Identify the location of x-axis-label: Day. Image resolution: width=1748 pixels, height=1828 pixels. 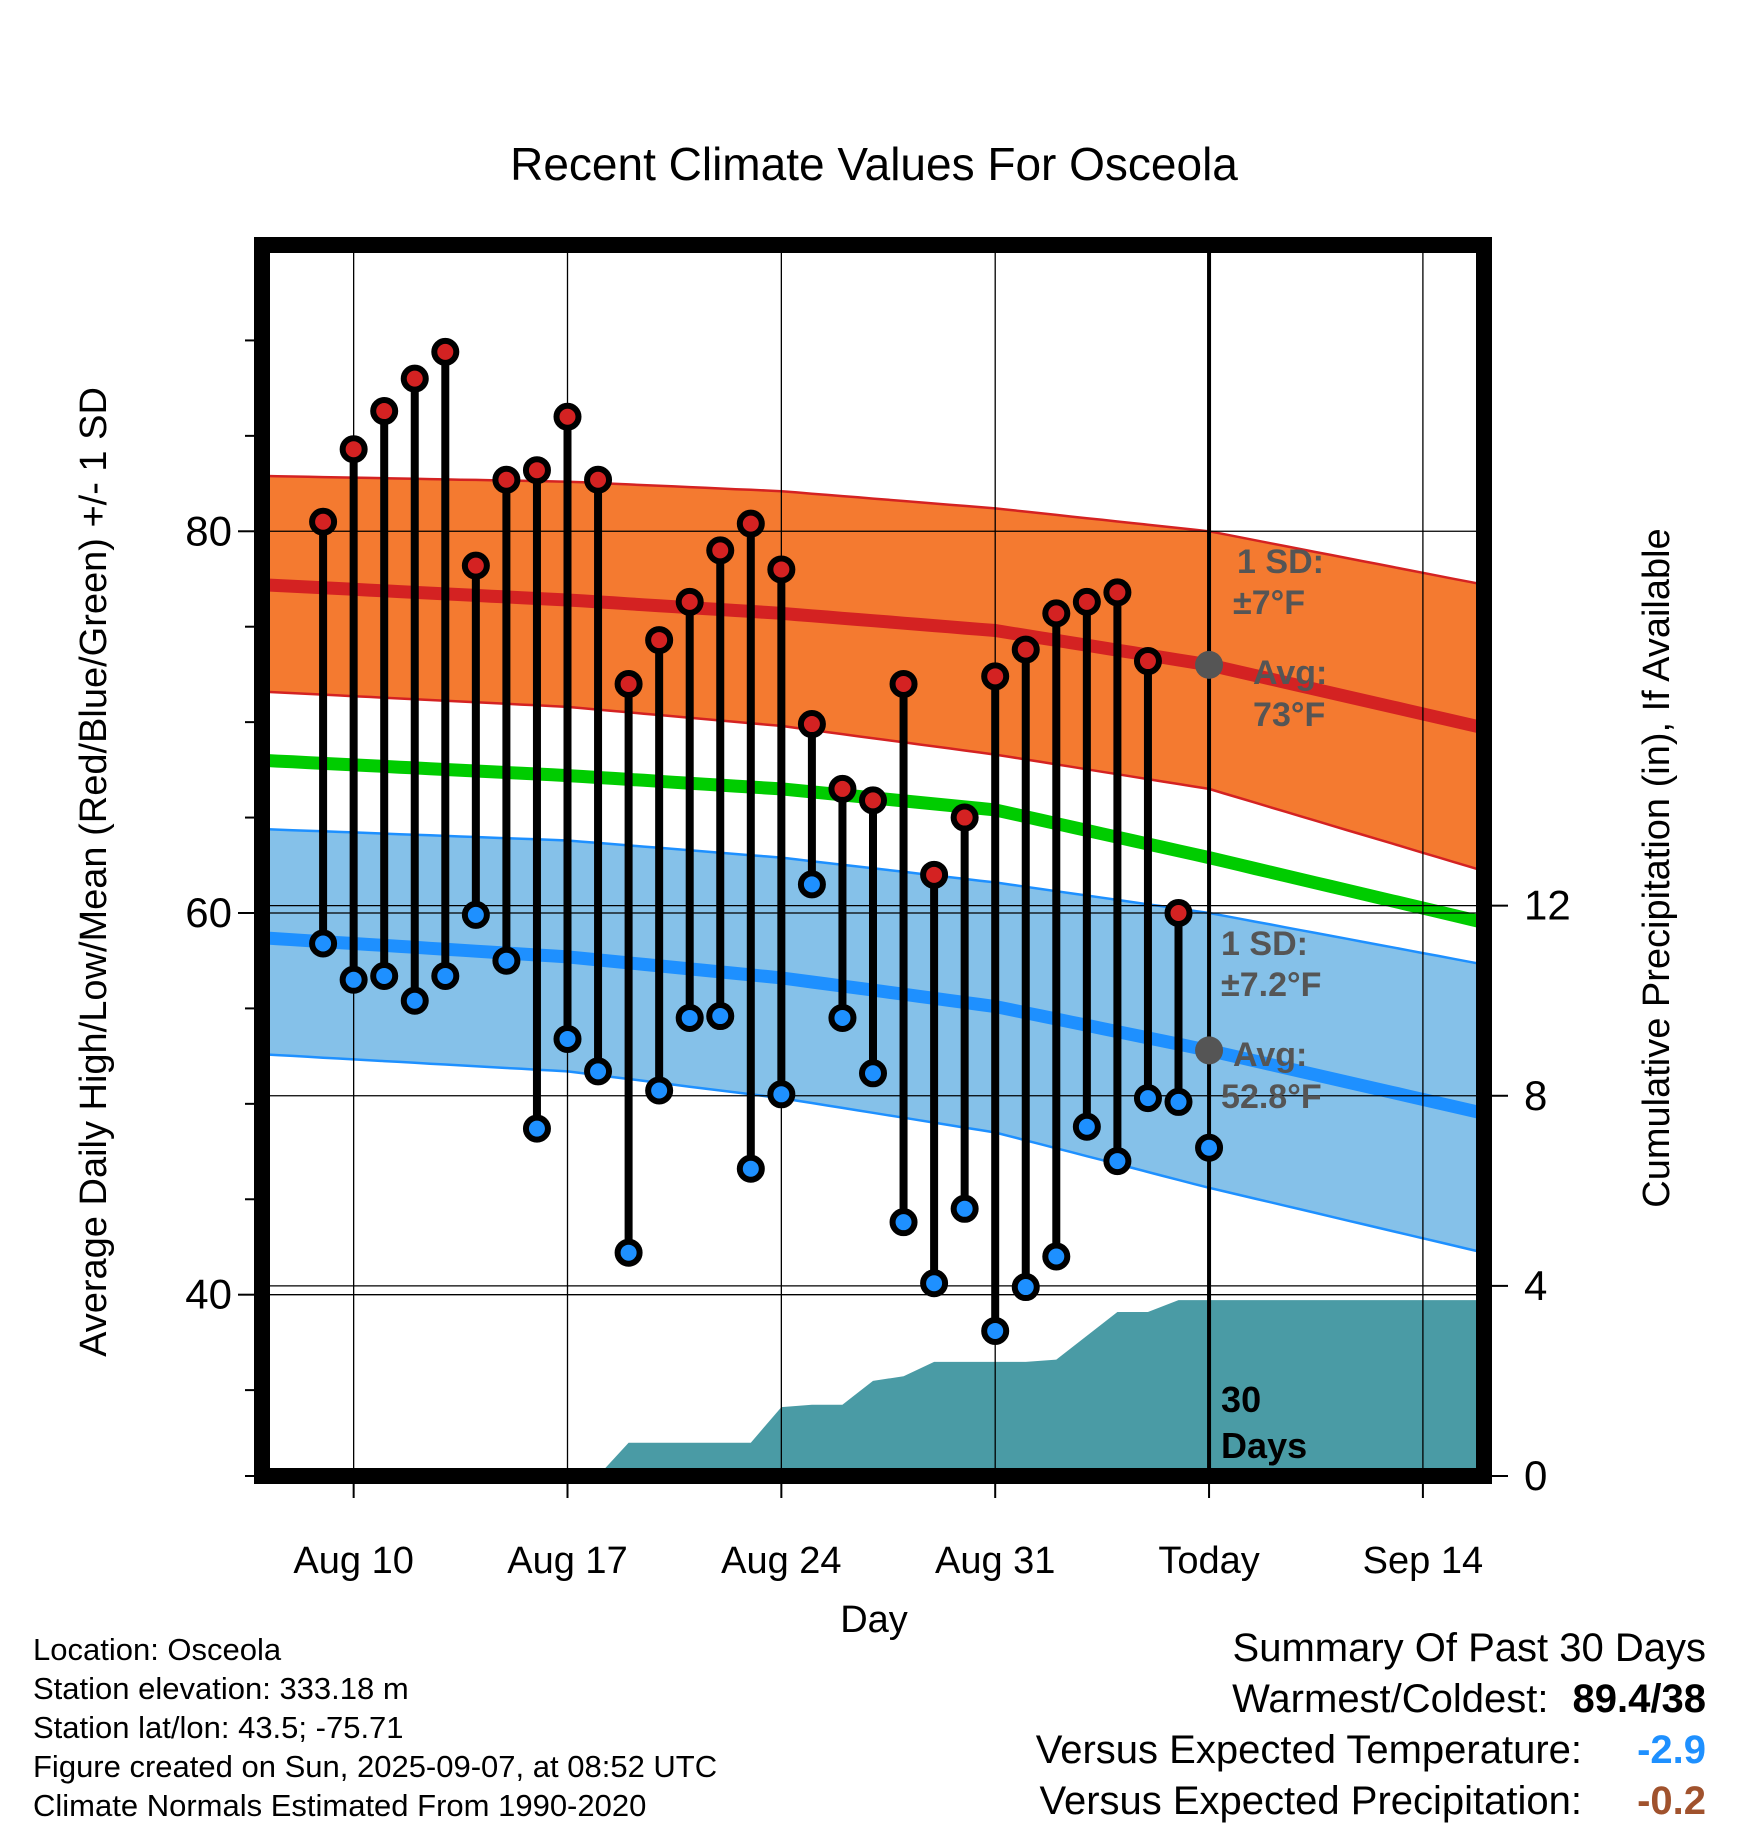
(874, 1620).